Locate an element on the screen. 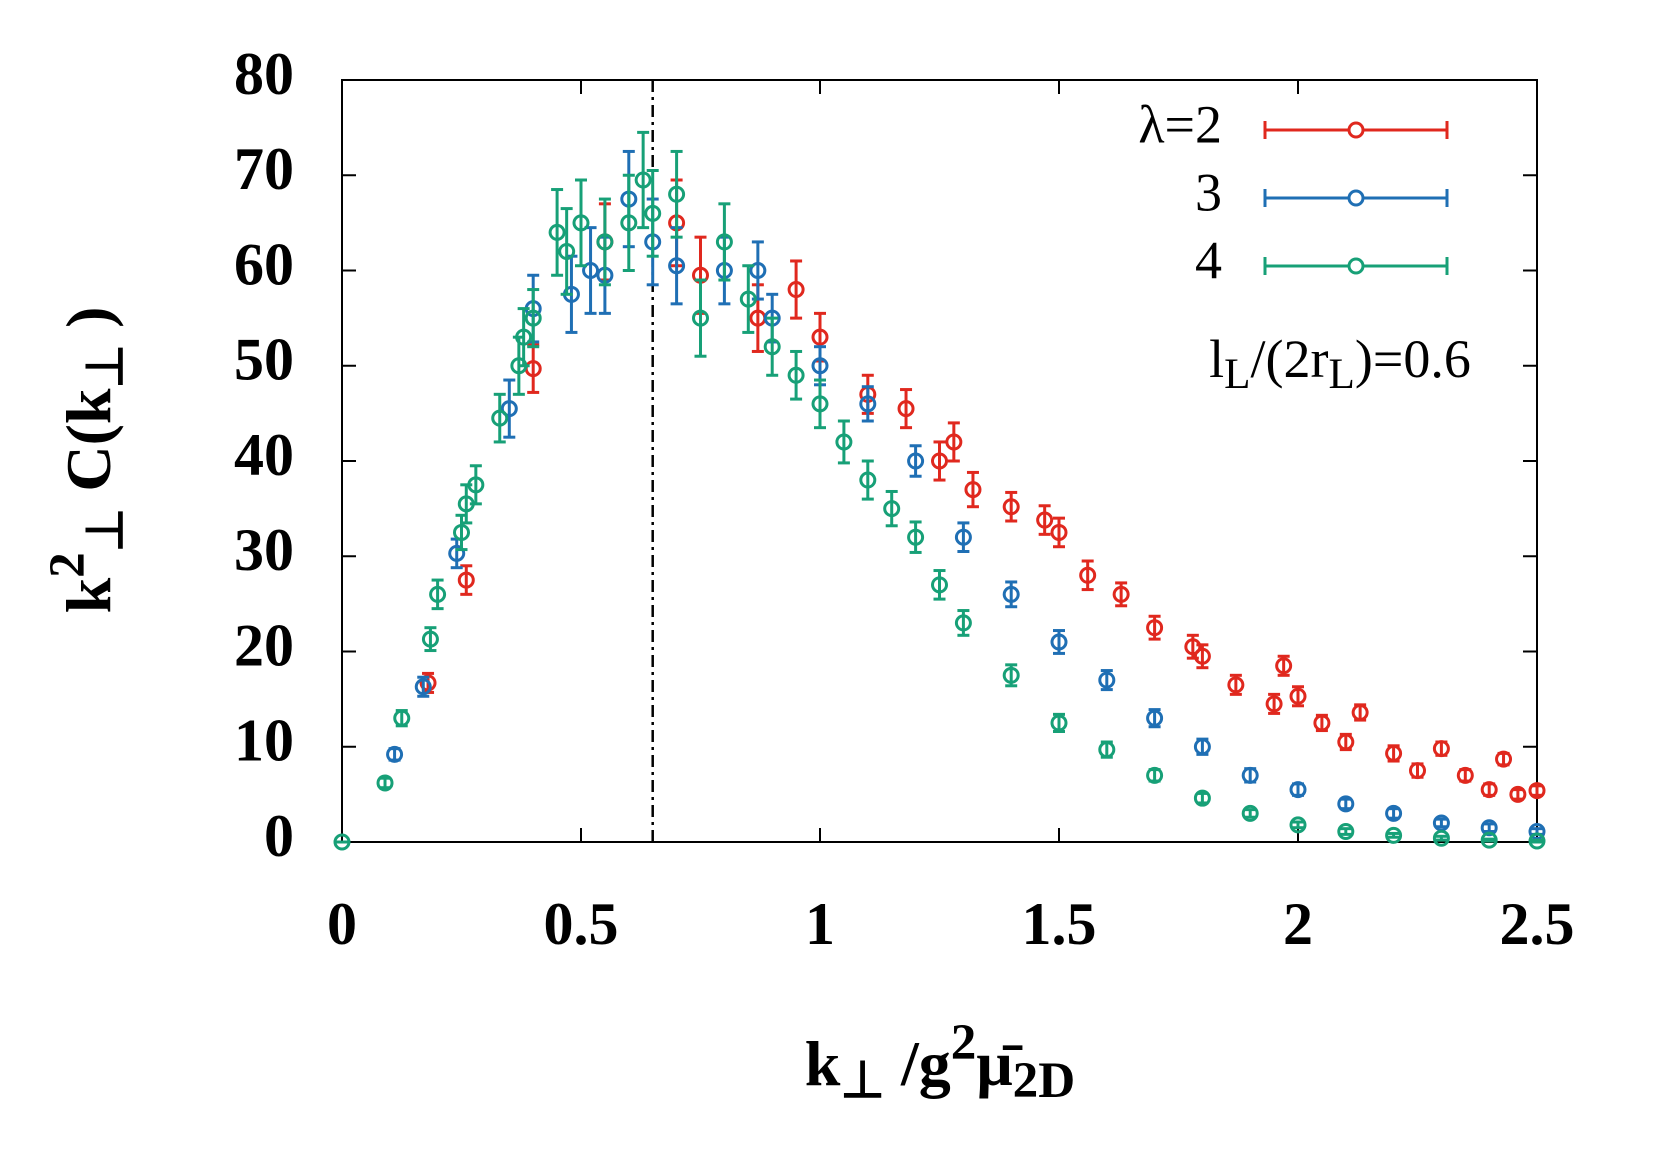 This screenshot has width=1661, height=1163. y-axis-label: k2⊥ C(k⊥ ) is located at coordinates (86, 460).